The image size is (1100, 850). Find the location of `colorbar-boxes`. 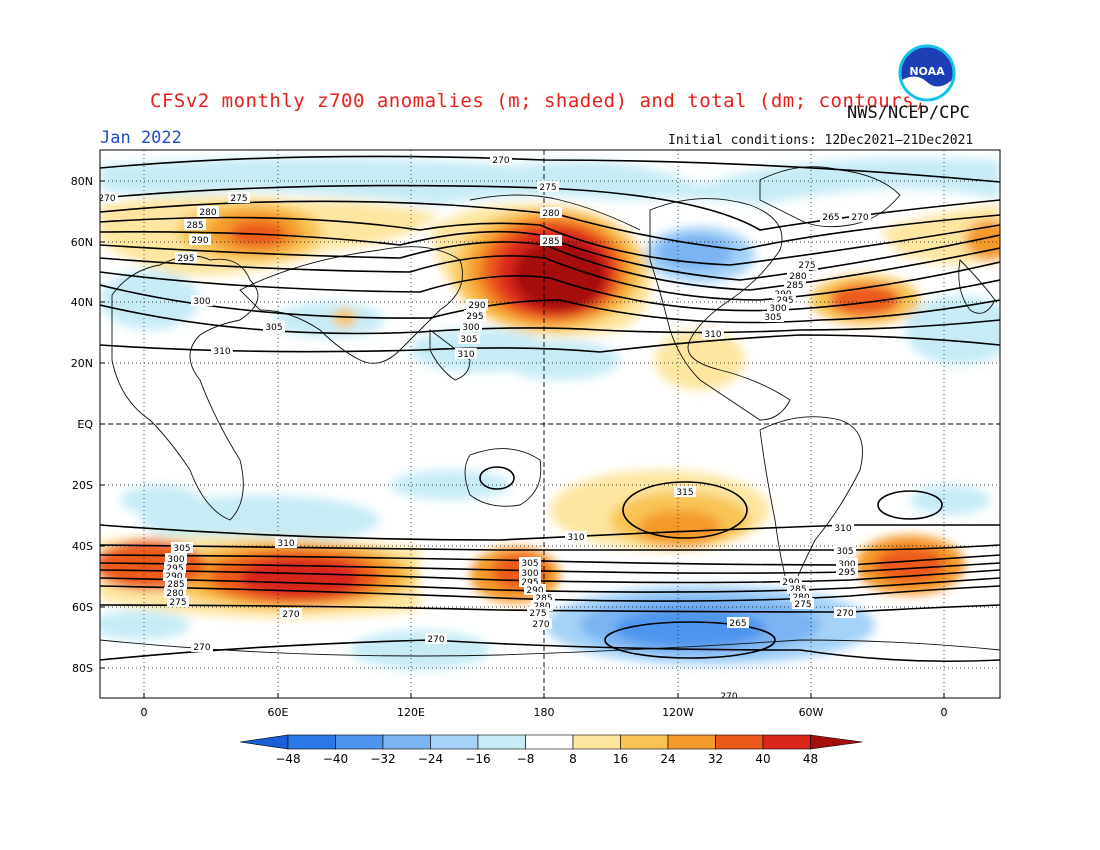

colorbar-boxes is located at coordinates (551, 742).